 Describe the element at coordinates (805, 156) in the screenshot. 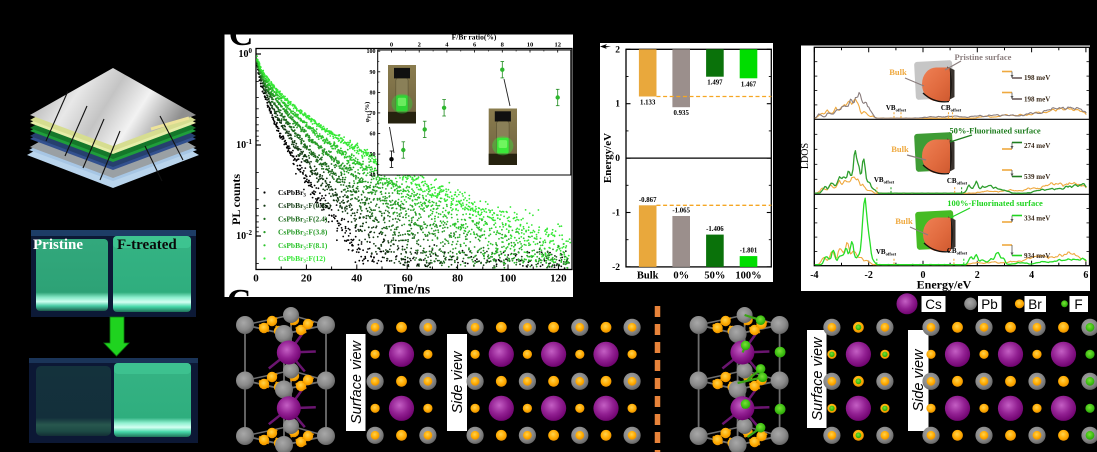

I see `svg-text: LDOS` at that location.